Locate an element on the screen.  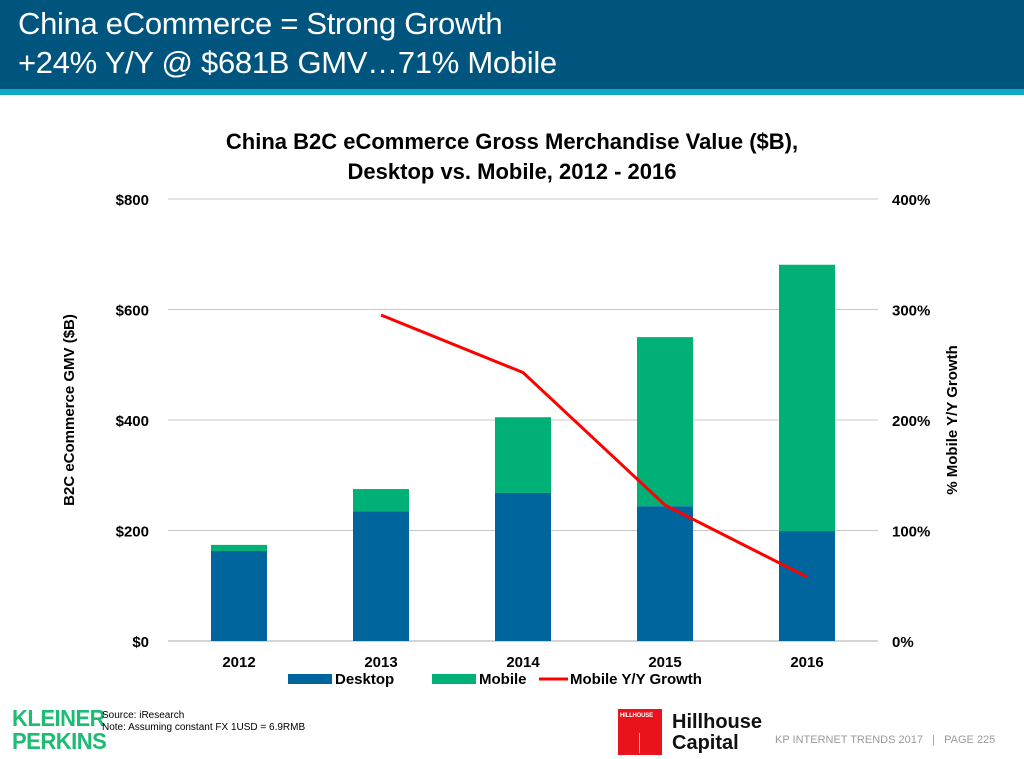
legend-label-desktop: Desktop is located at coordinates (364, 679).